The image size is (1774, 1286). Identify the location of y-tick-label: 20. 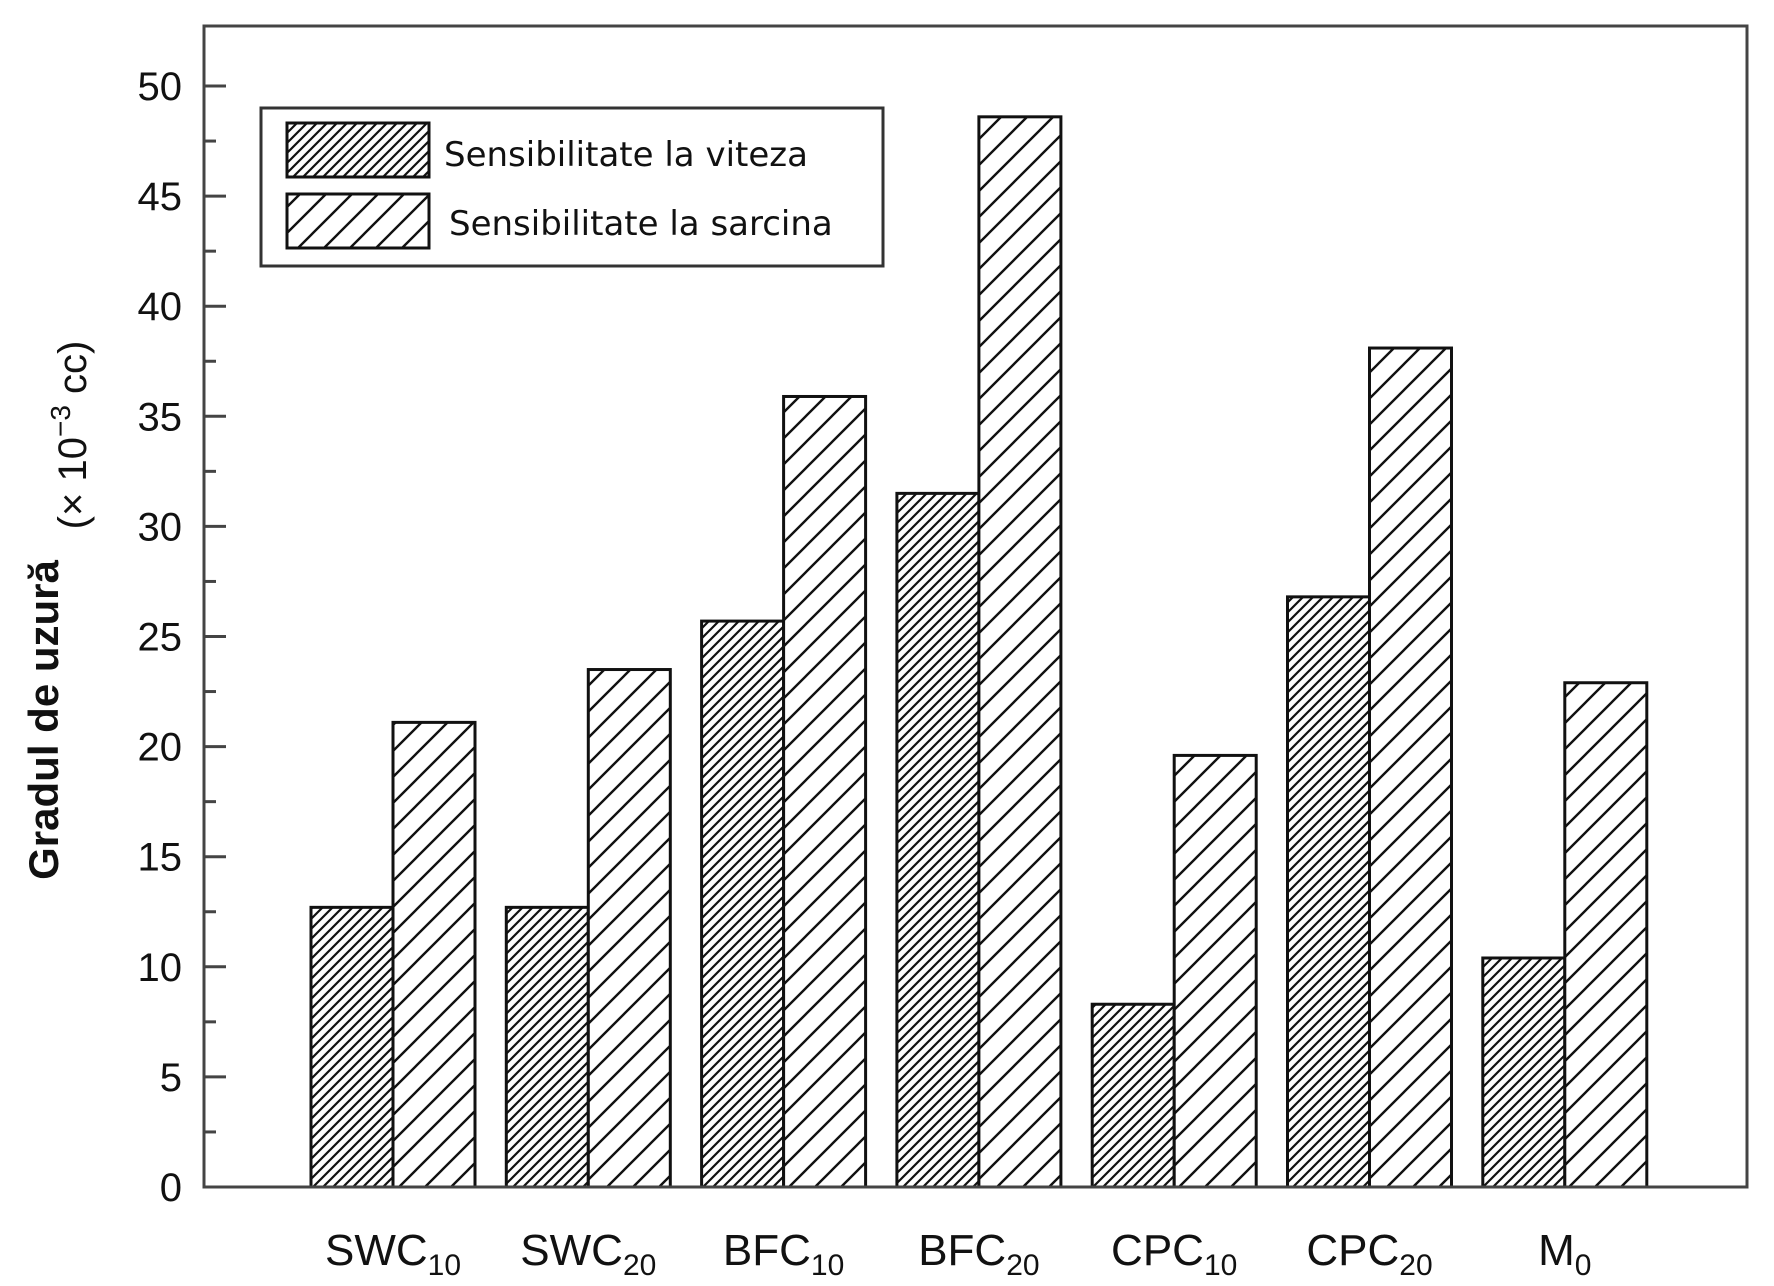
(160, 748).